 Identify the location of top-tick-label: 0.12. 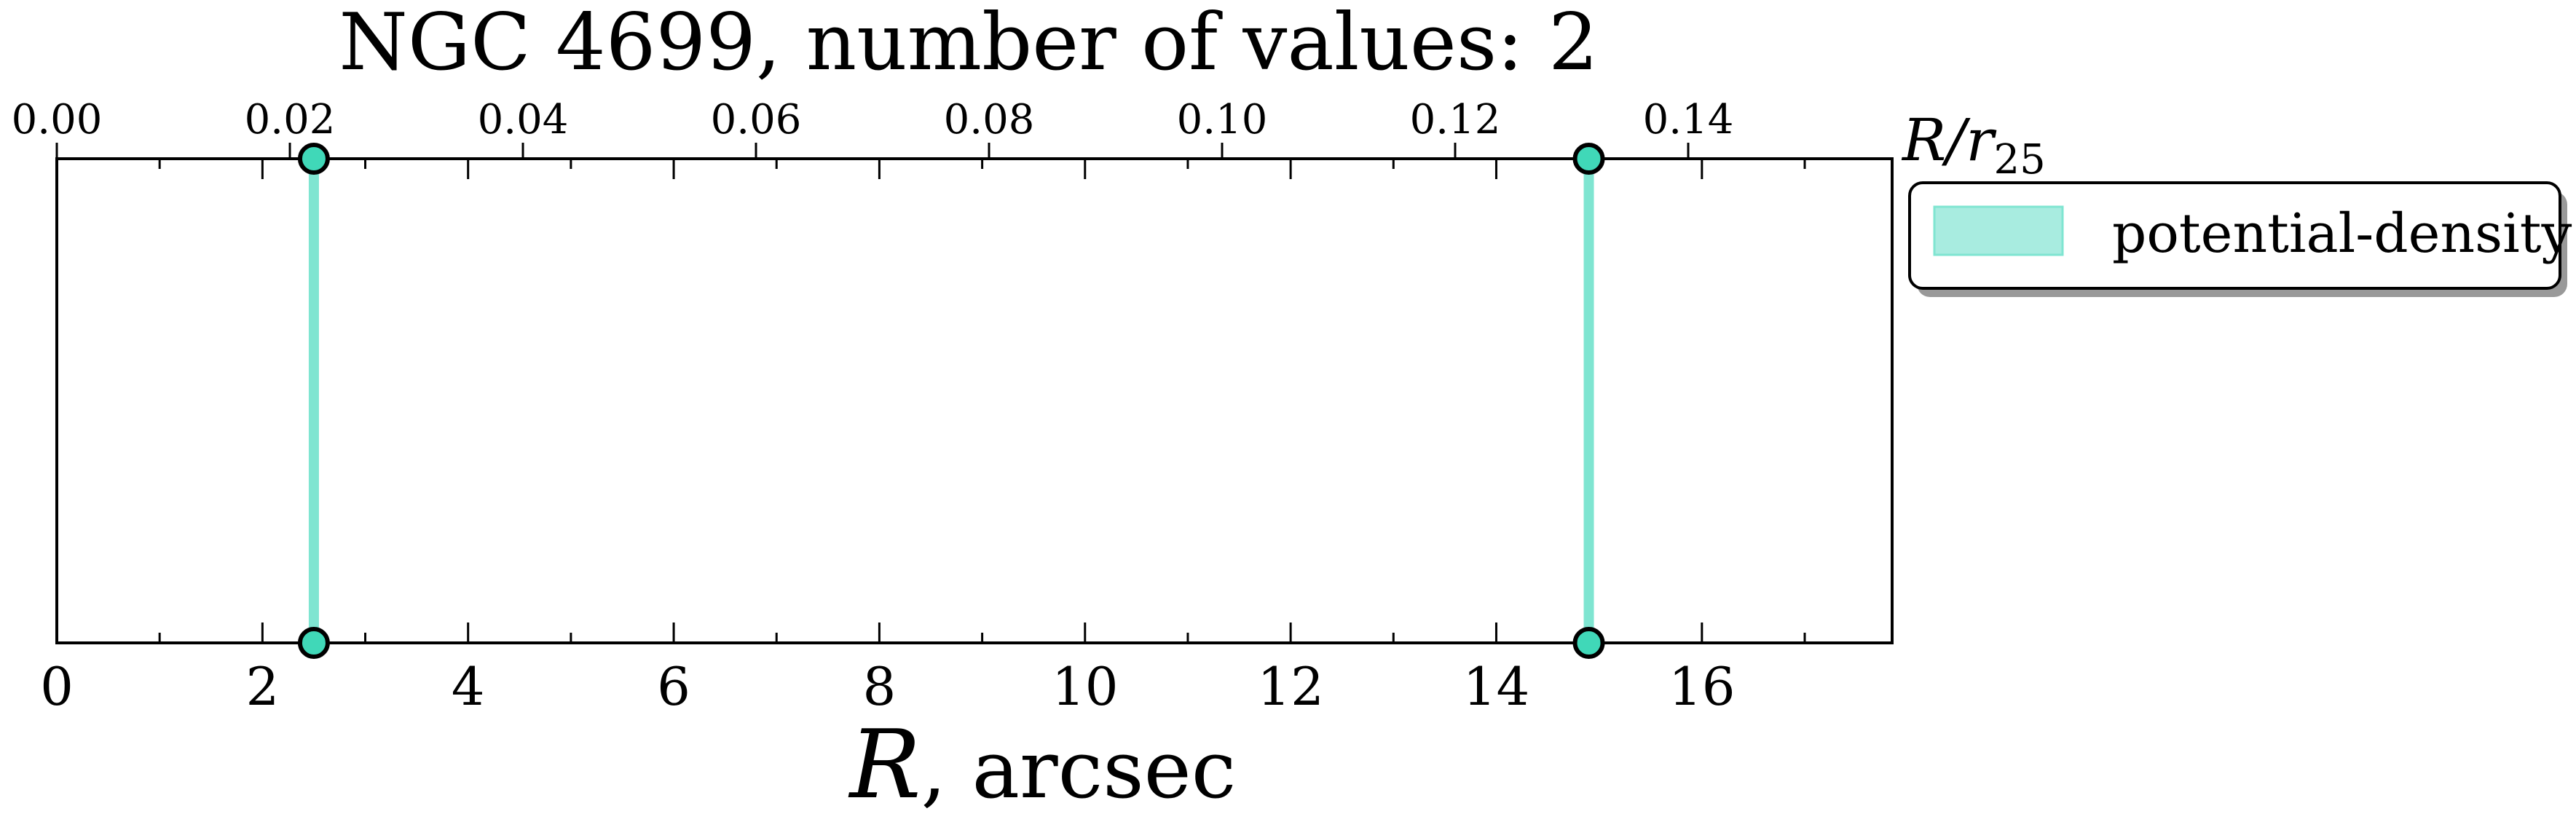
(1455, 120).